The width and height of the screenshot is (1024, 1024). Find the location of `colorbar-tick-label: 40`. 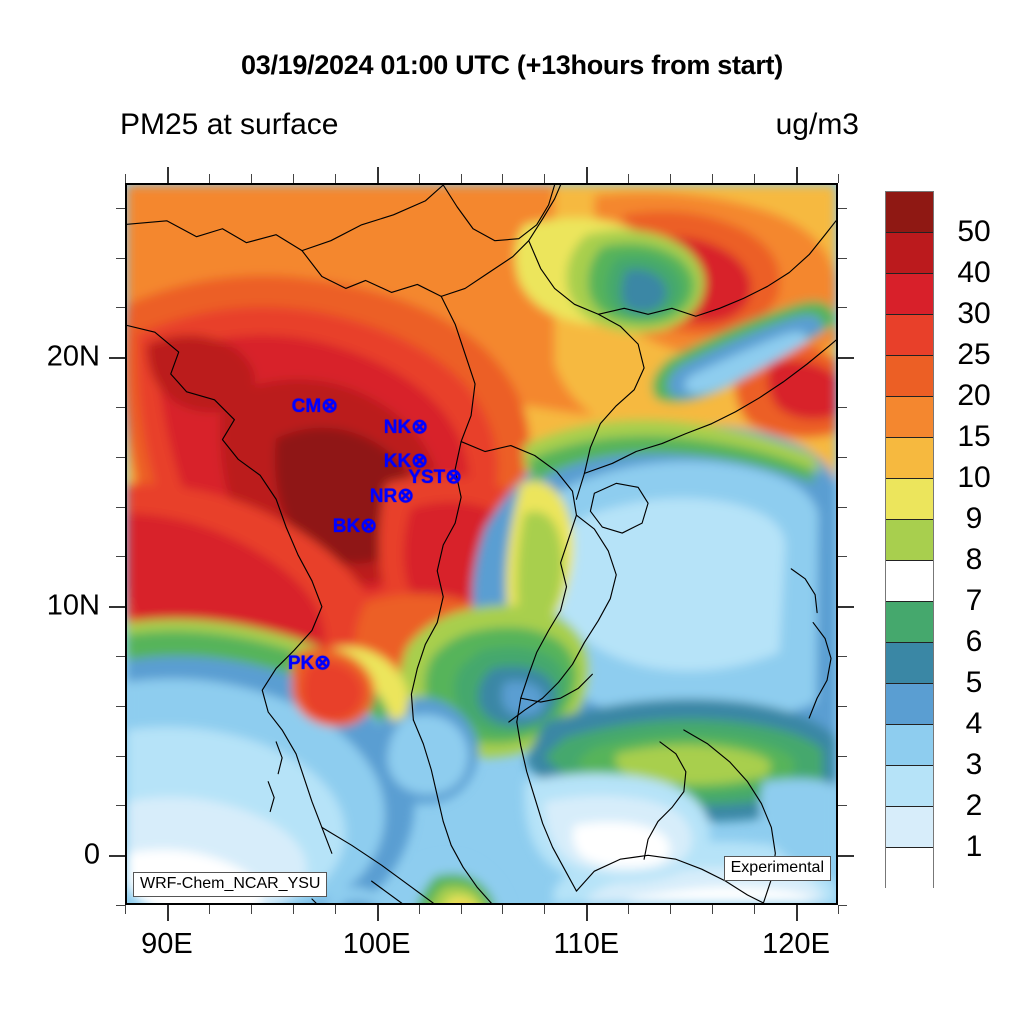

colorbar-tick-label: 40 is located at coordinates (974, 272).